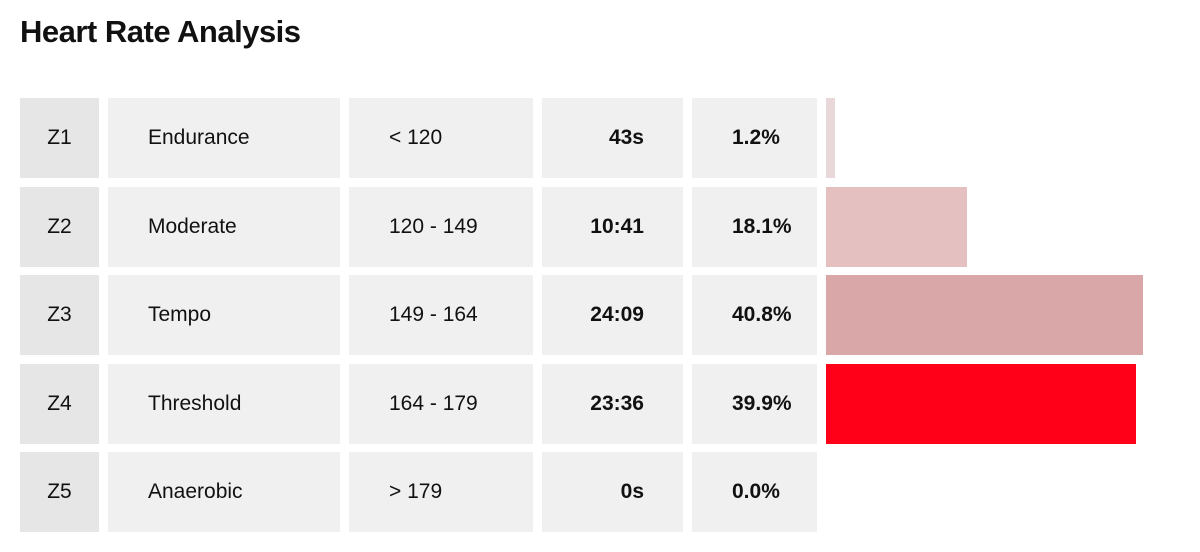 The width and height of the screenshot is (1200, 552). I want to click on zone-share: 40.8%, so click(754, 315).